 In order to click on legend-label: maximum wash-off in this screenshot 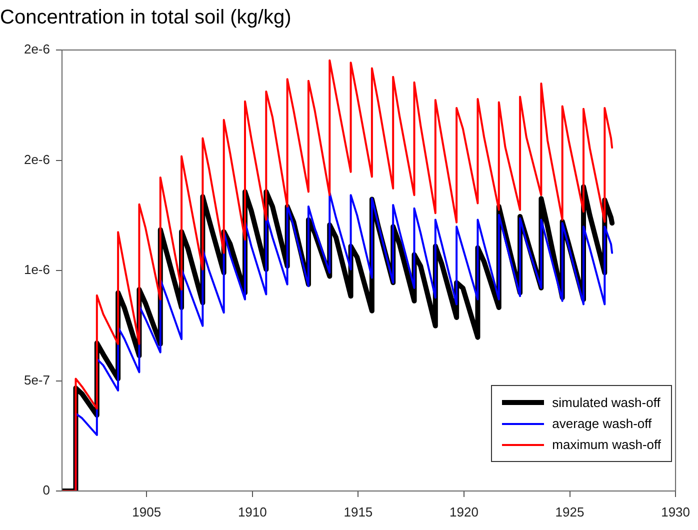, I will do `click(606, 444)`.